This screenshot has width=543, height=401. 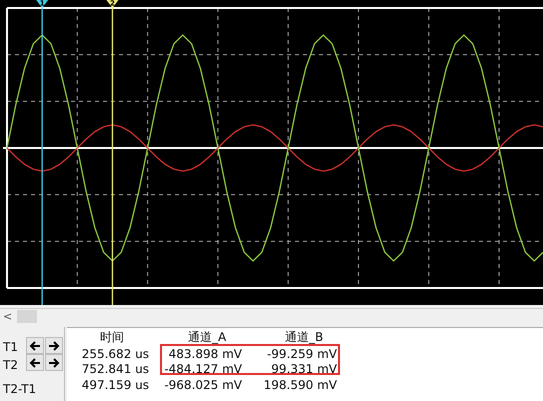 What do you see at coordinates (19, 389) in the screenshot?
I see `text: T2-T1` at bounding box center [19, 389].